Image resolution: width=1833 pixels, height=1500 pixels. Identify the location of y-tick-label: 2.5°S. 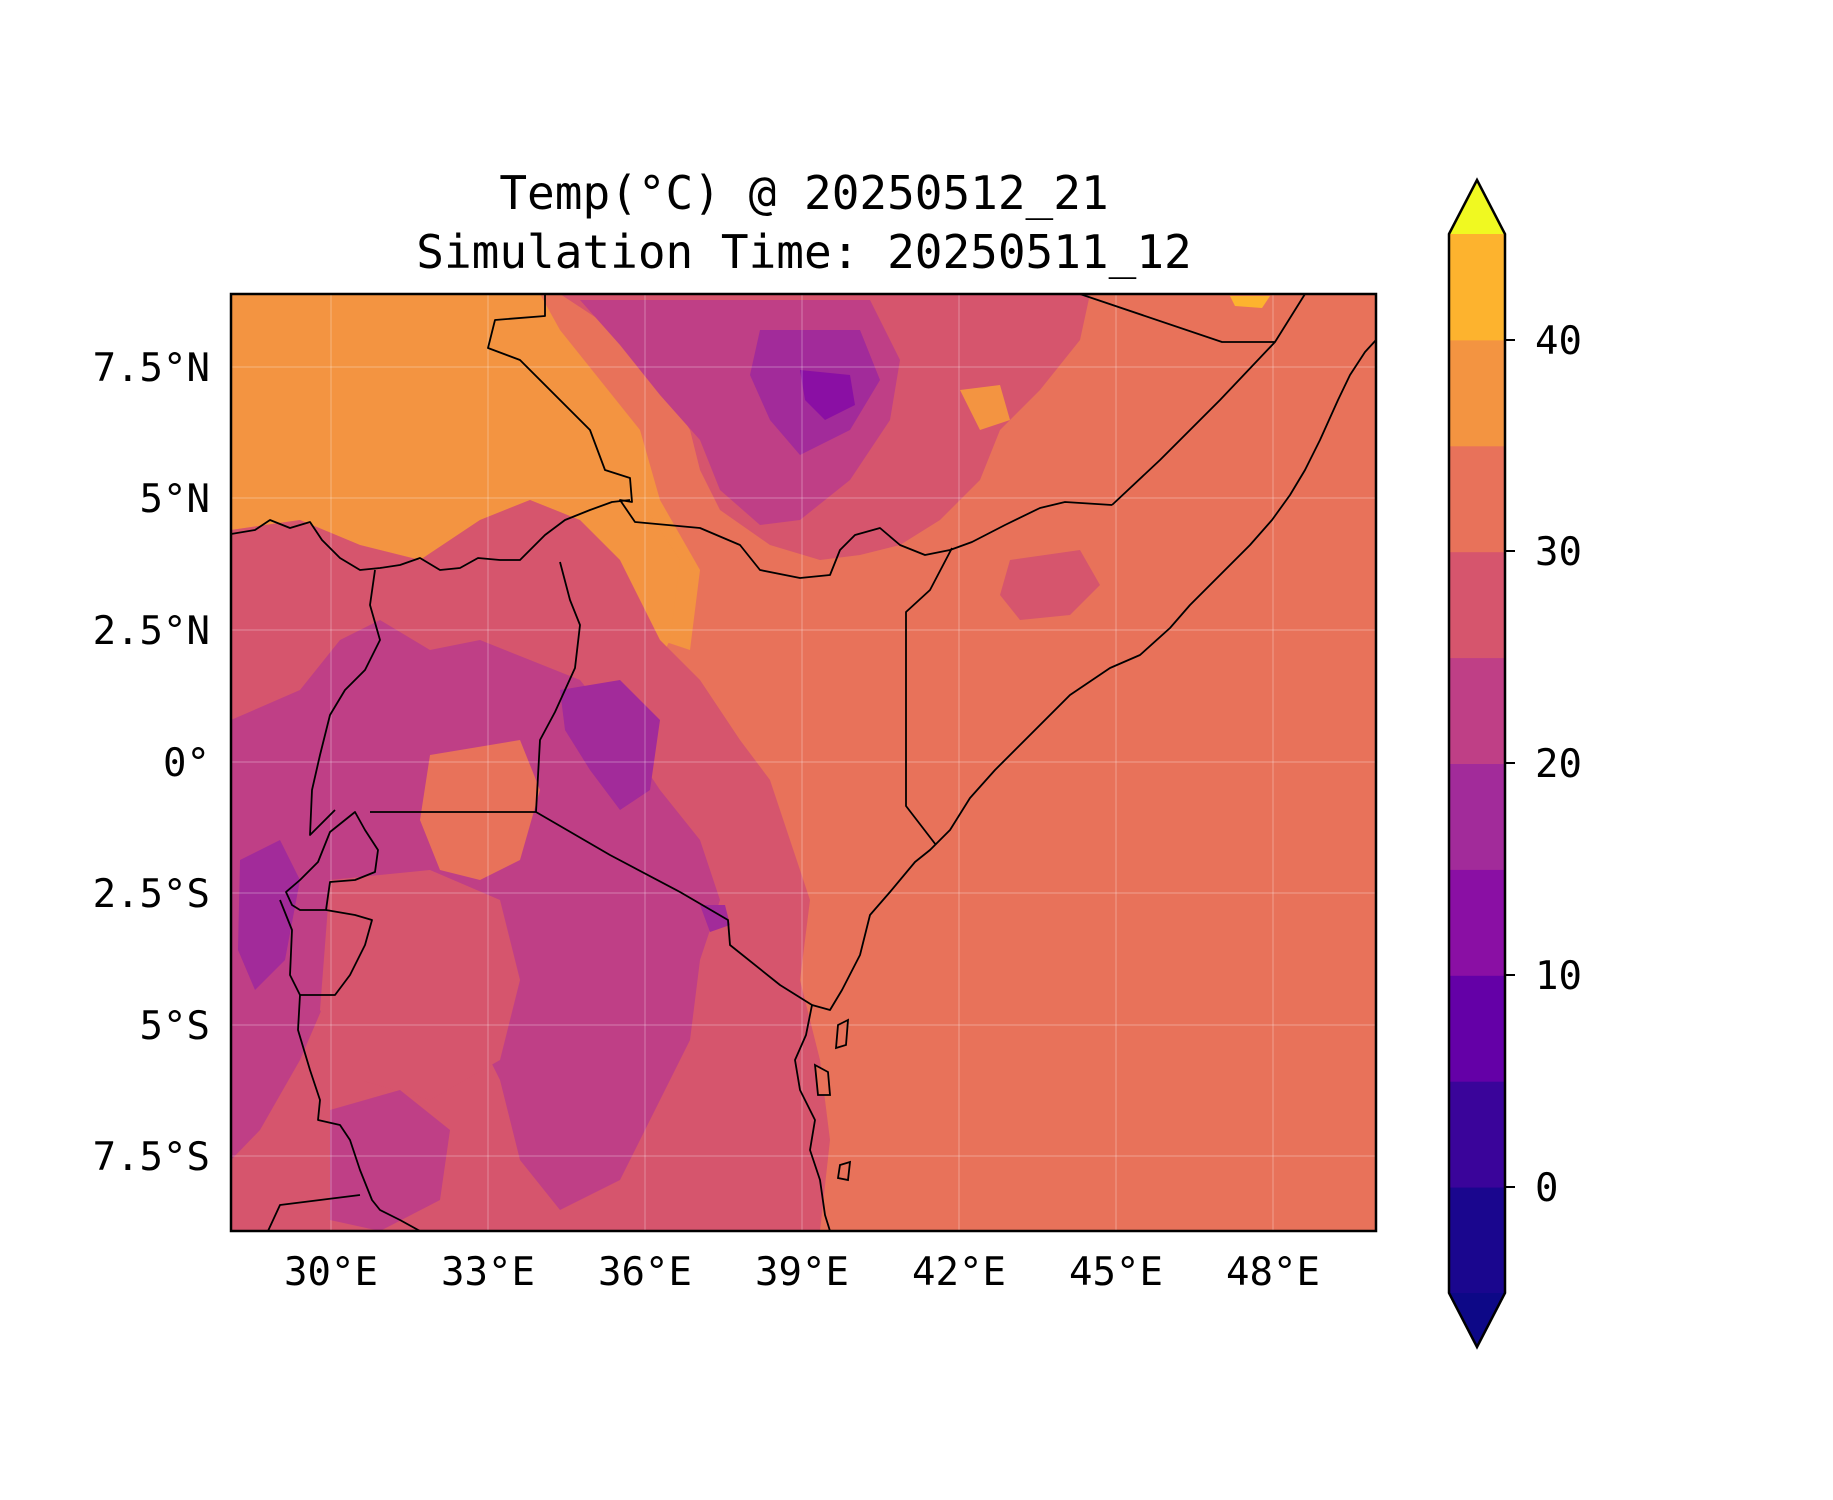
(151, 894).